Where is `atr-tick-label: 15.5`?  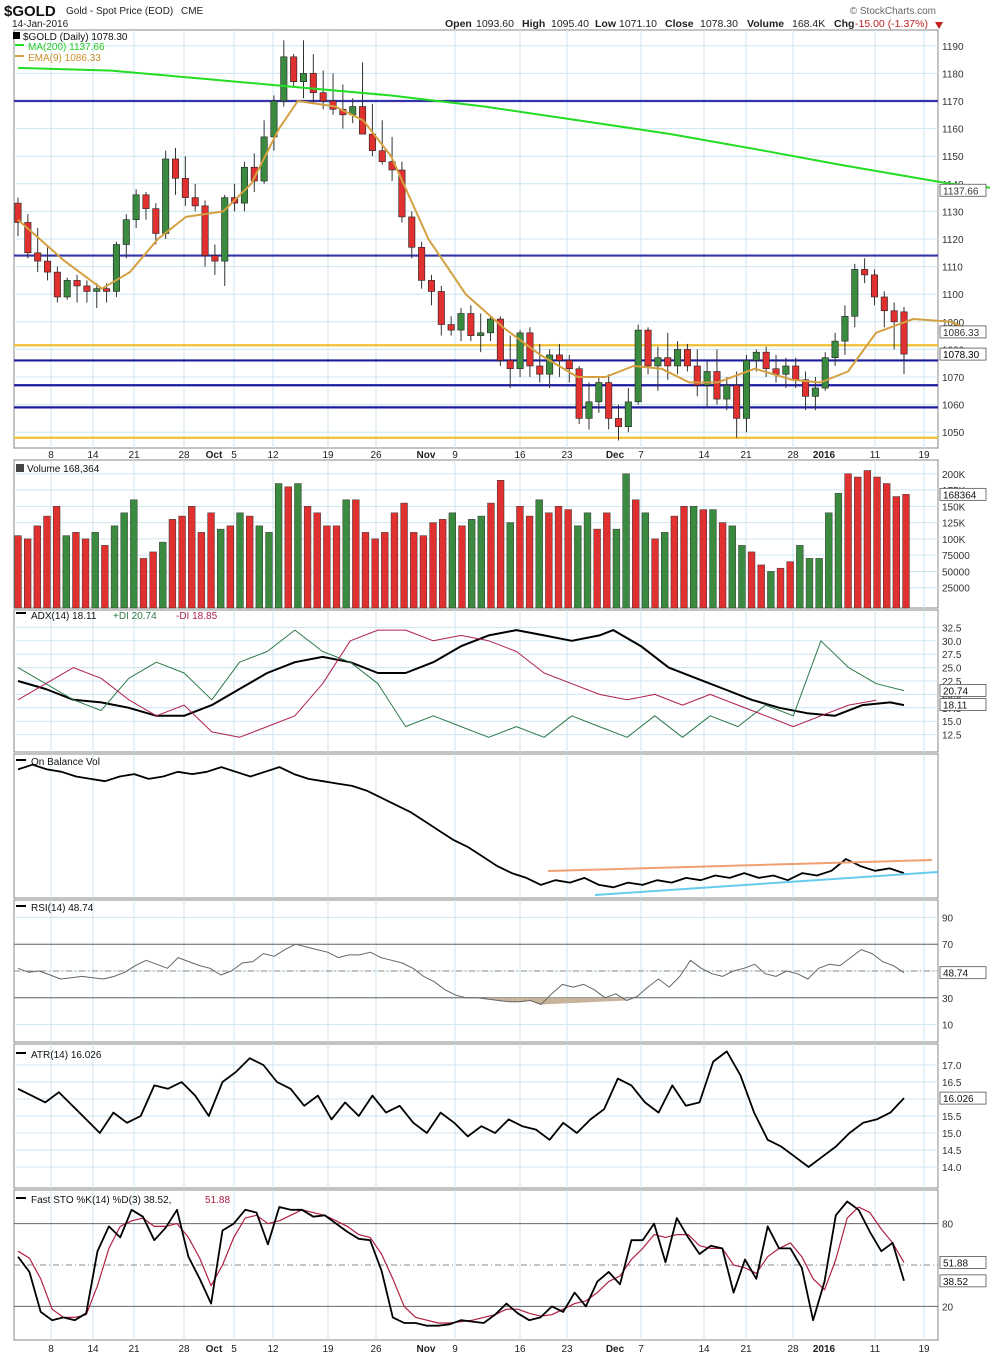 atr-tick-label: 15.5 is located at coordinates (952, 1117).